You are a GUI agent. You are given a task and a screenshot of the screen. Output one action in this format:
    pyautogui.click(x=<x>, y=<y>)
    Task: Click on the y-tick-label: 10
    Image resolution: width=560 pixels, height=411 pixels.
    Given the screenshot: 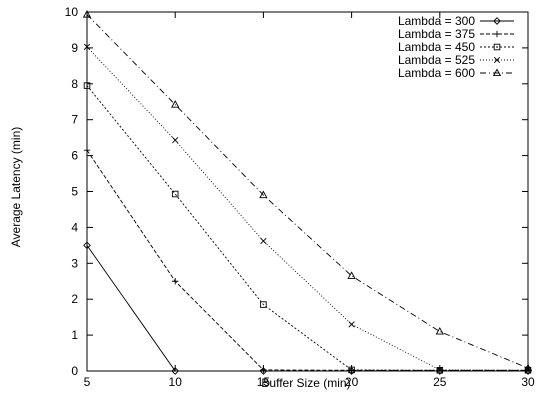 What is the action you would take?
    pyautogui.click(x=72, y=12)
    